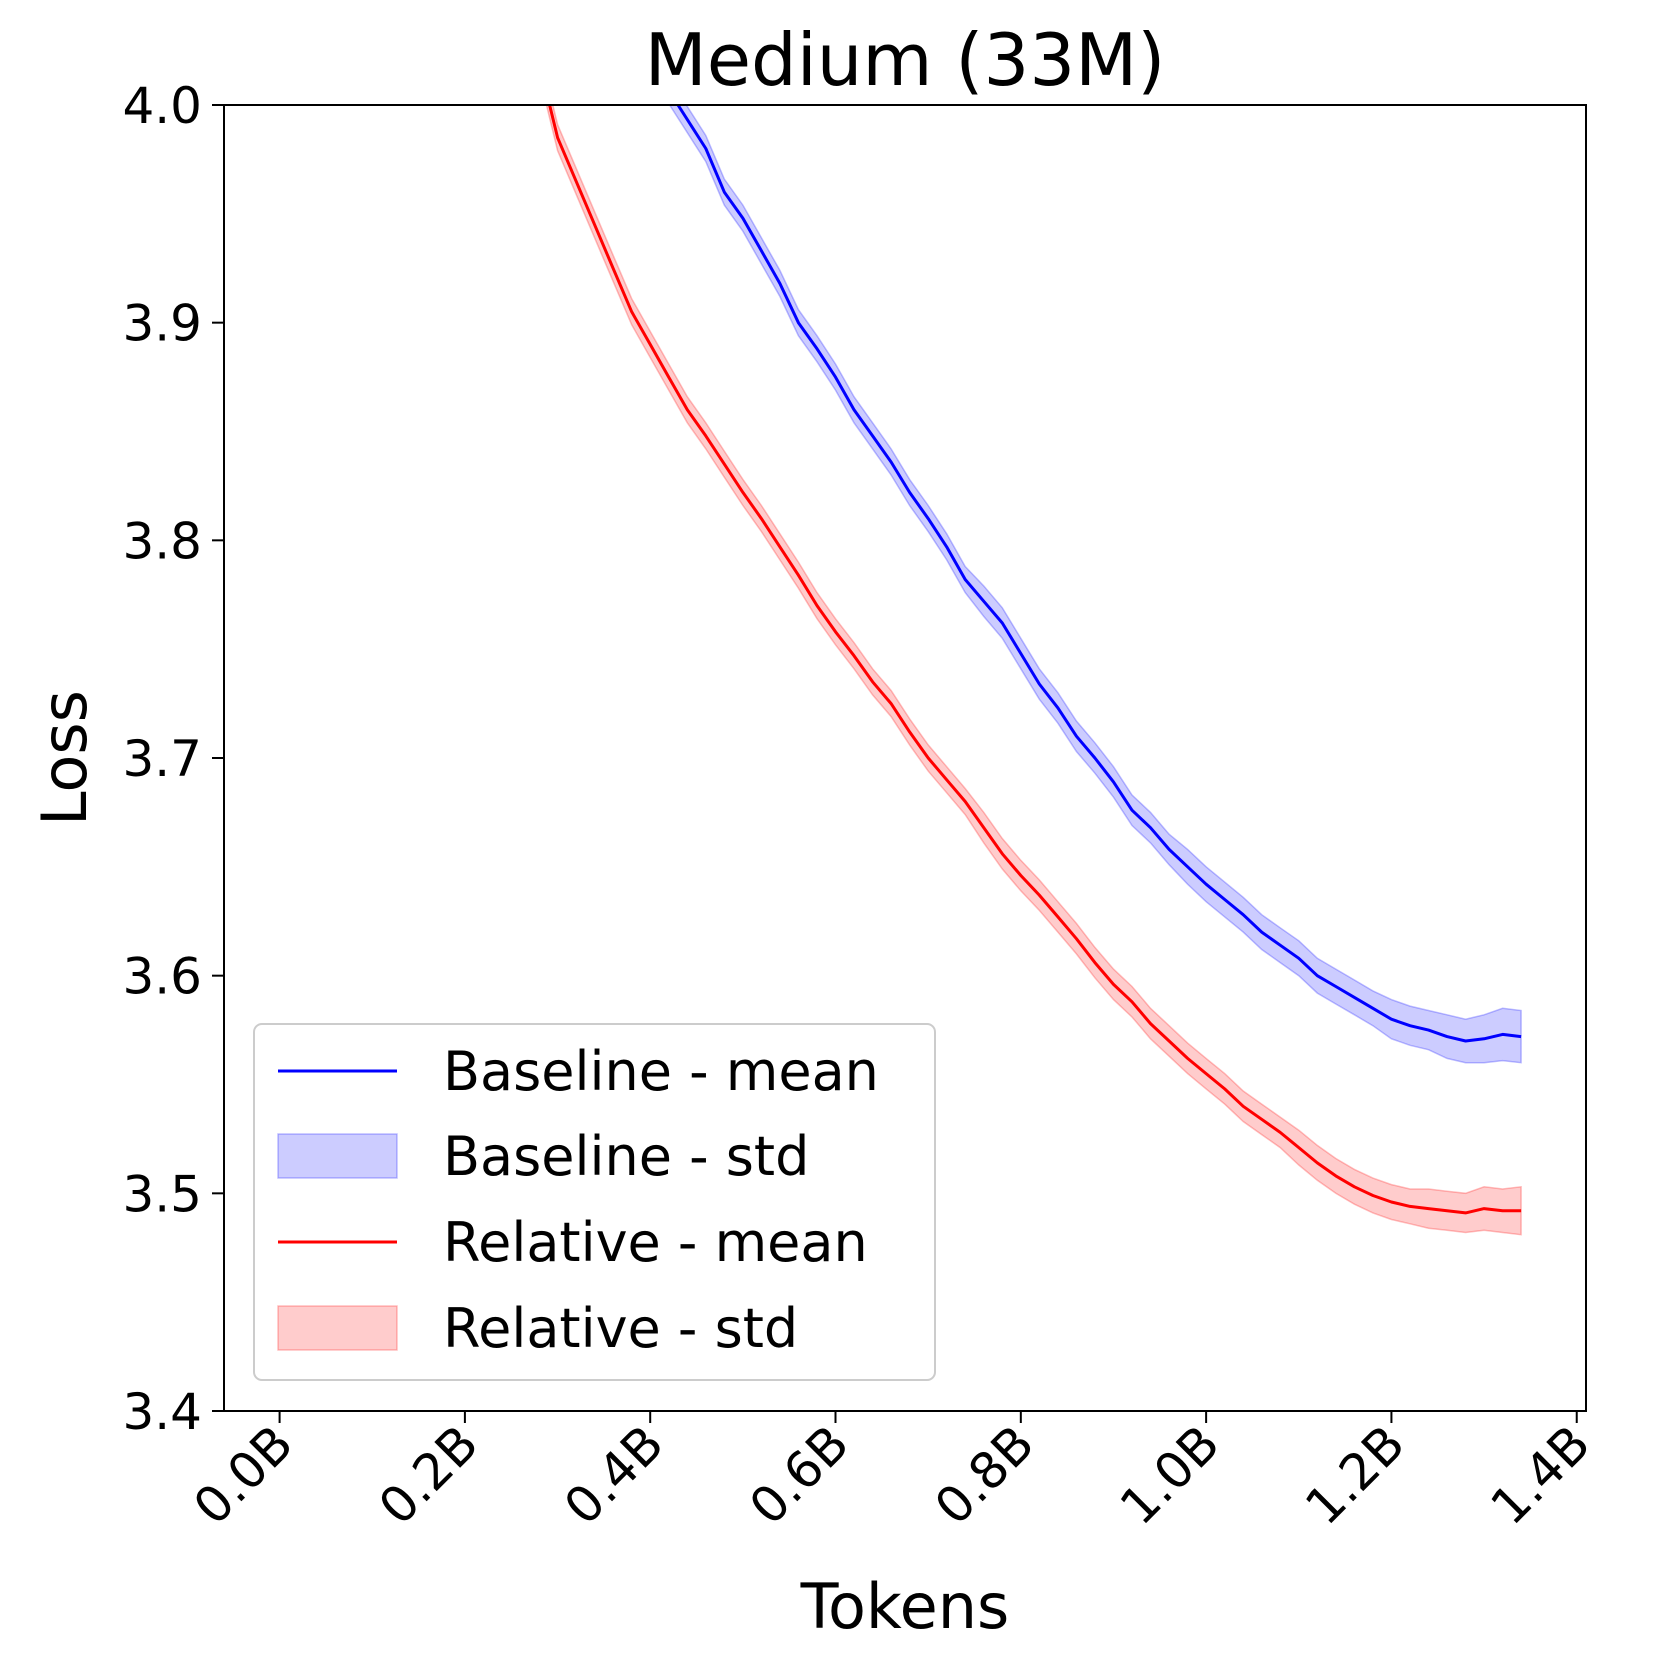 Image resolution: width=1661 pixels, height=1661 pixels. What do you see at coordinates (162, 1194) in the screenshot?
I see `y-tick-label: 3.5` at bounding box center [162, 1194].